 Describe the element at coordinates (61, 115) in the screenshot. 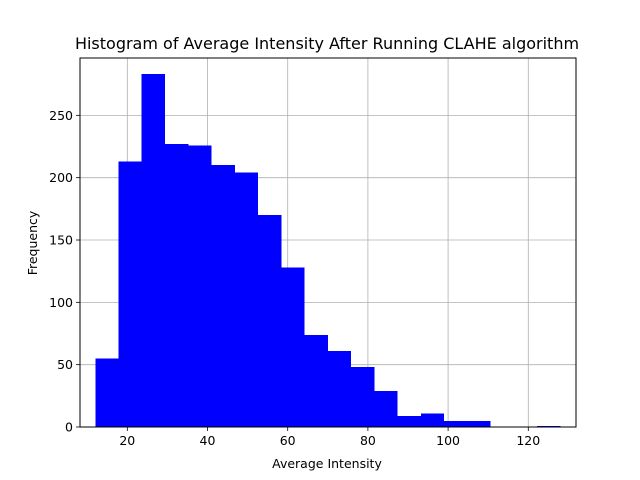

I see `y-tick-label: 250` at that location.